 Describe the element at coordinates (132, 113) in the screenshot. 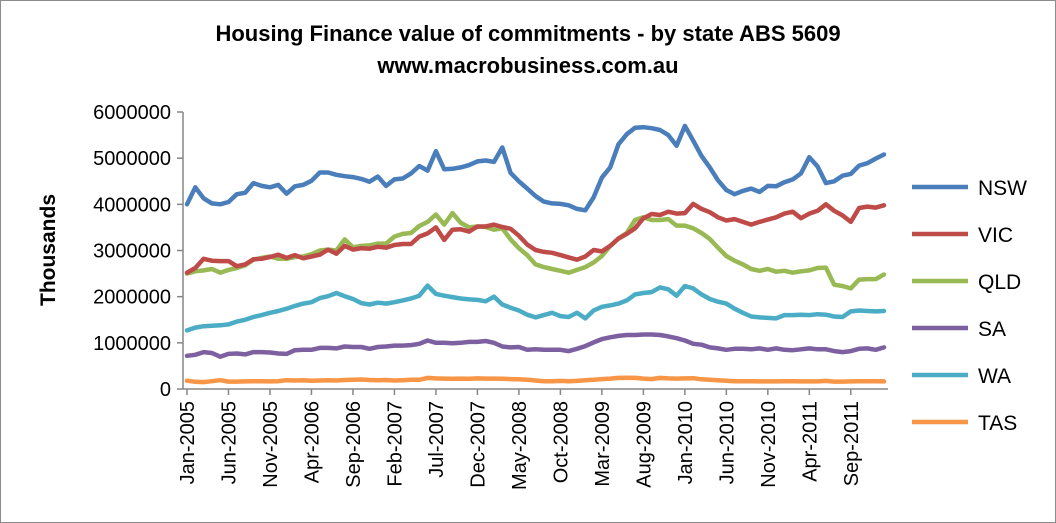

I see `y-tick-label: 6000000` at that location.